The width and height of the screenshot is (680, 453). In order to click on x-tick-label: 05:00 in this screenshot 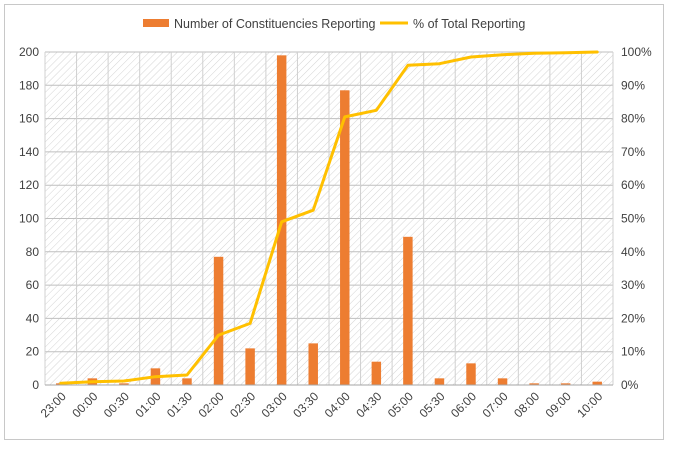, I will do `click(400, 404)`.